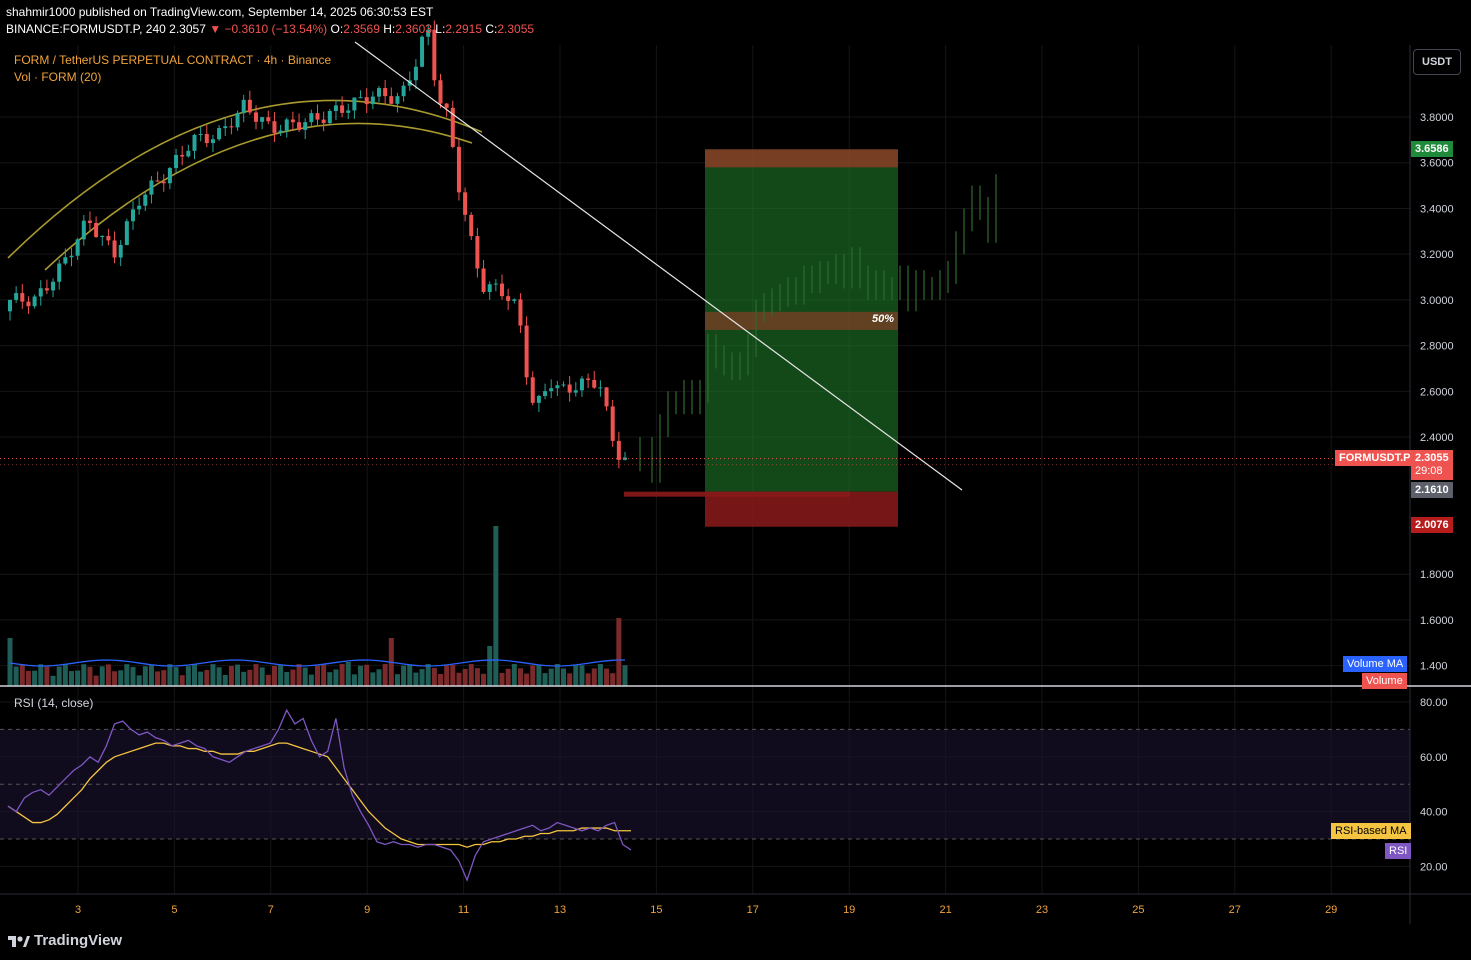  What do you see at coordinates (1437, 62) in the screenshot?
I see `currency-button: USDT` at bounding box center [1437, 62].